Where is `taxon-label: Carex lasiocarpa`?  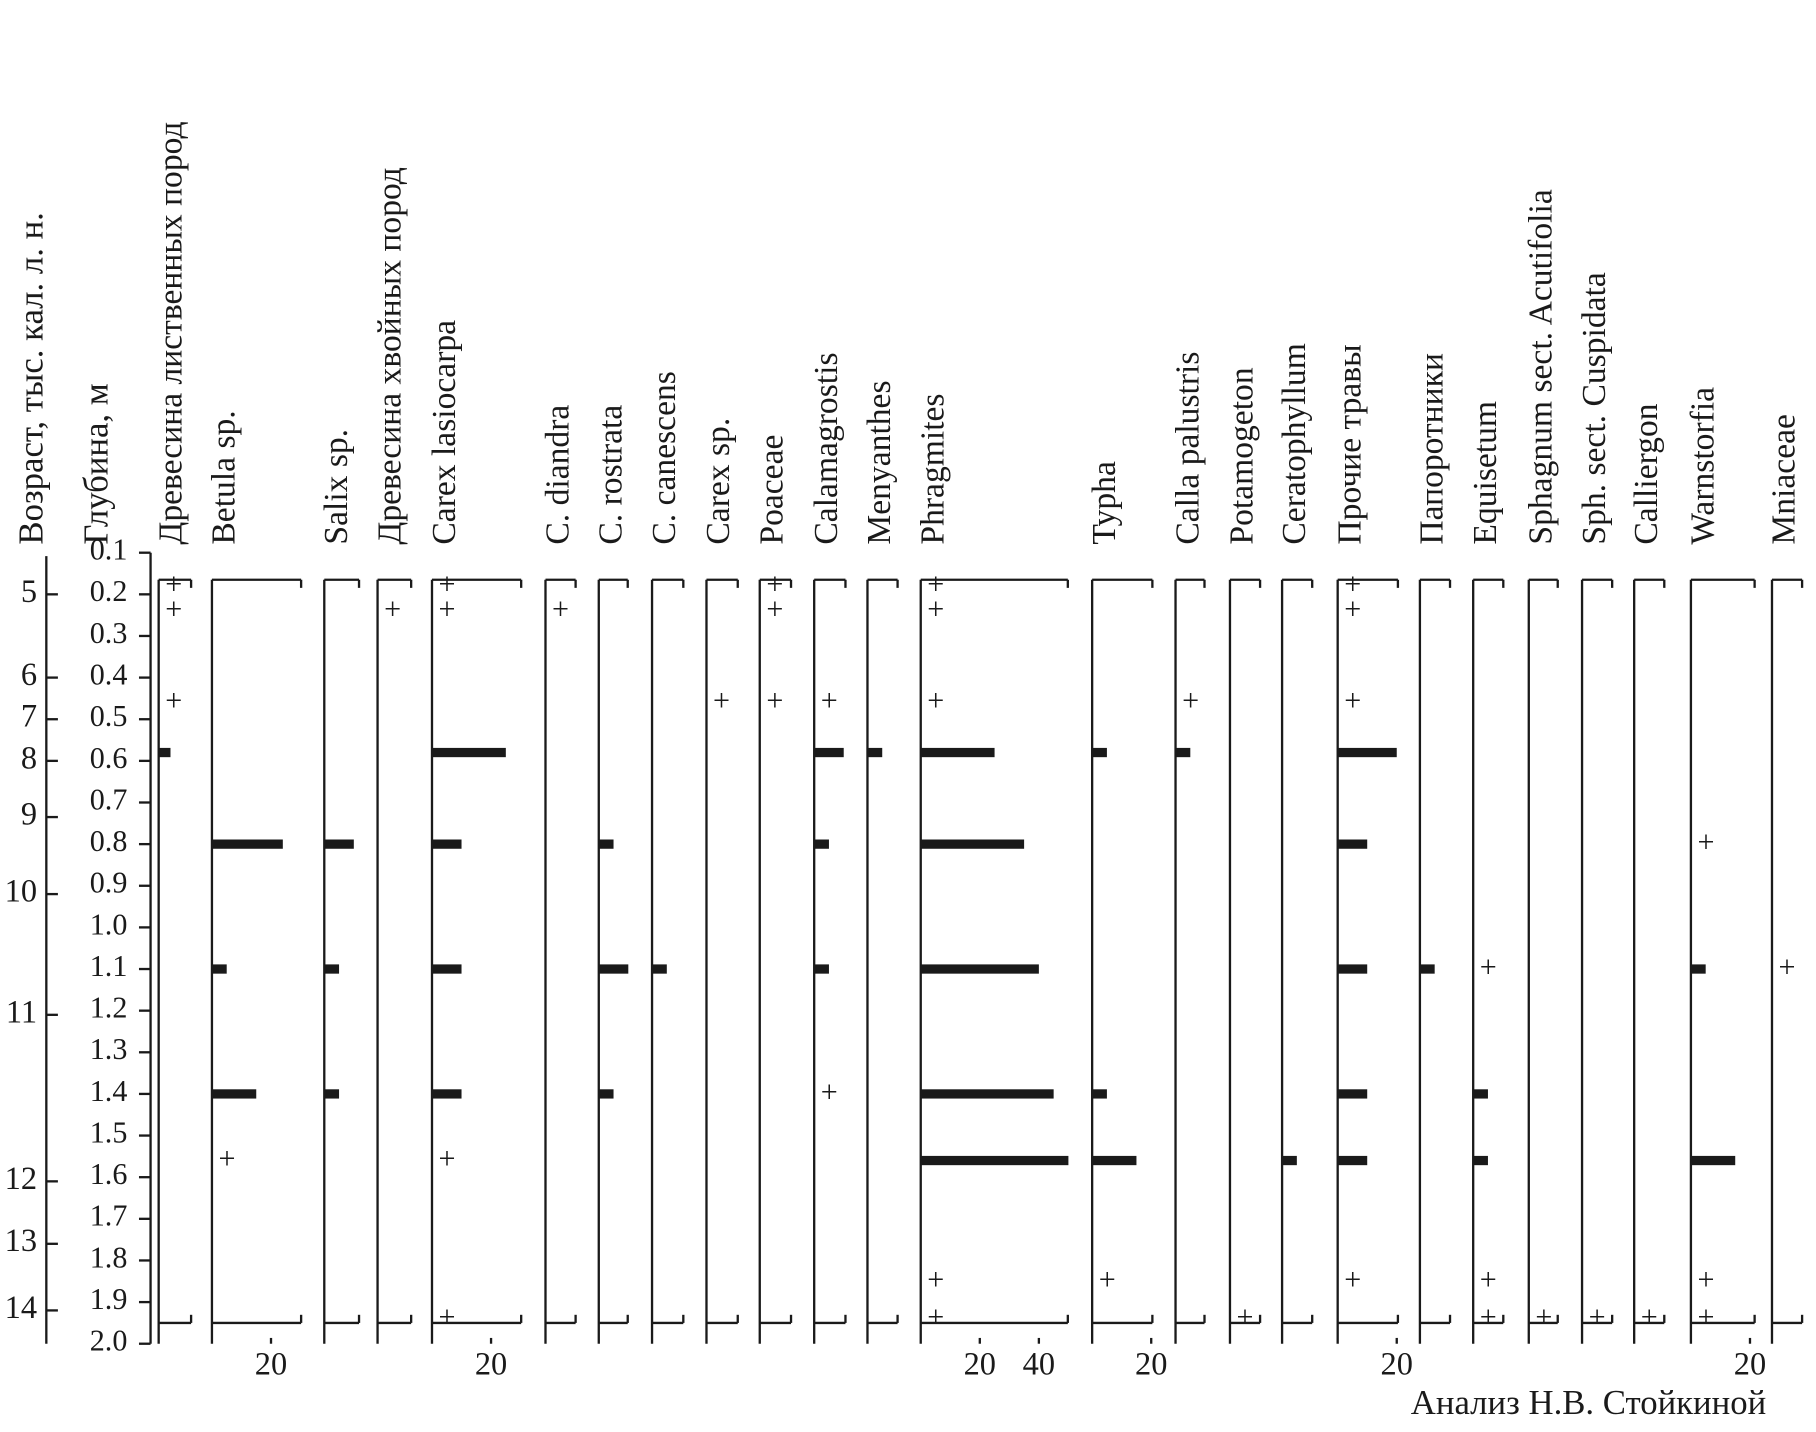 taxon-label: Carex lasiocarpa is located at coordinates (444, 432).